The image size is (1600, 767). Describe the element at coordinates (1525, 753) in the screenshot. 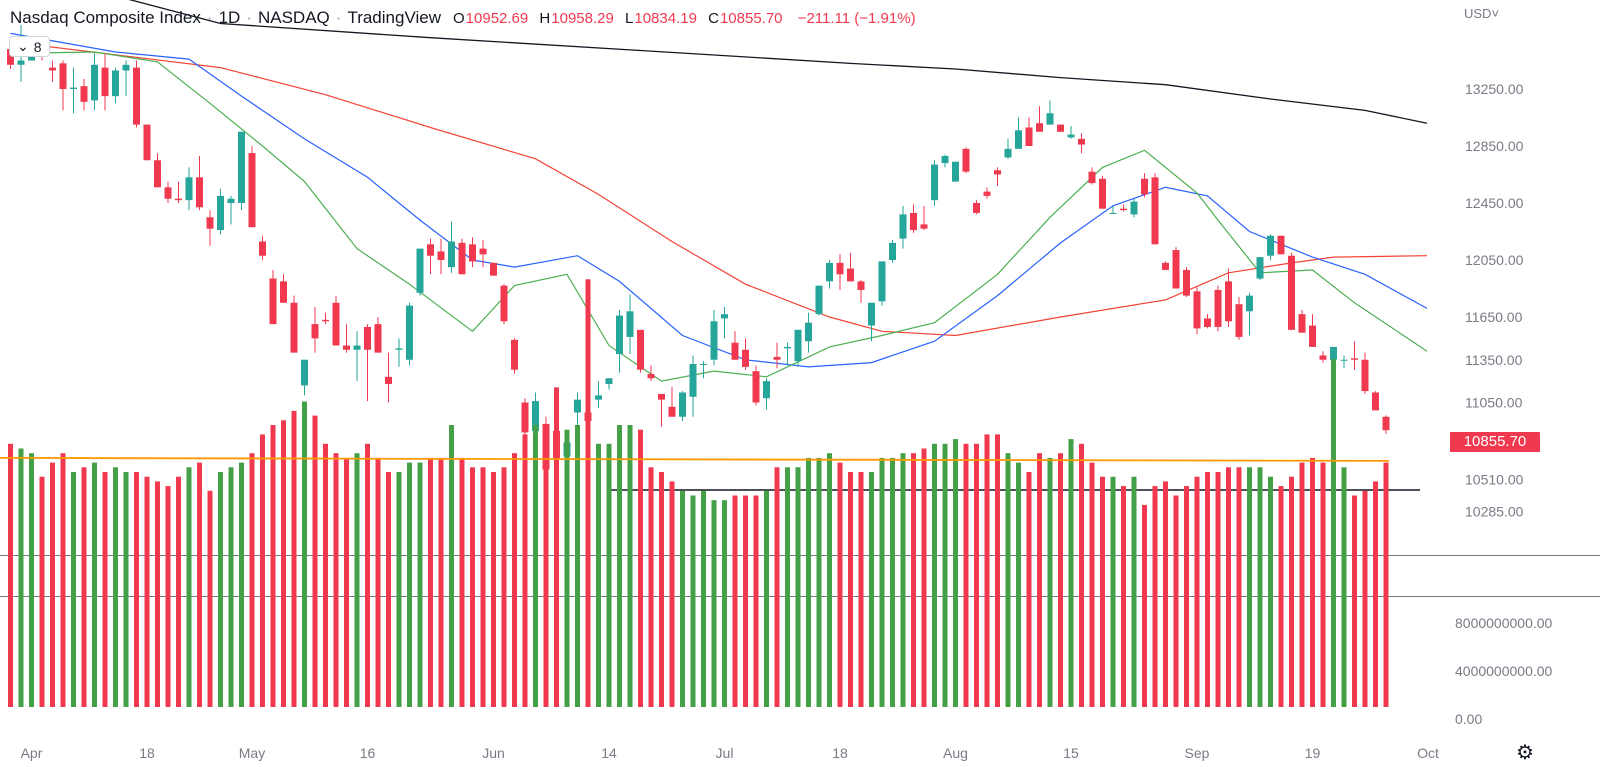

I see `gear-icon: ⚙` at that location.